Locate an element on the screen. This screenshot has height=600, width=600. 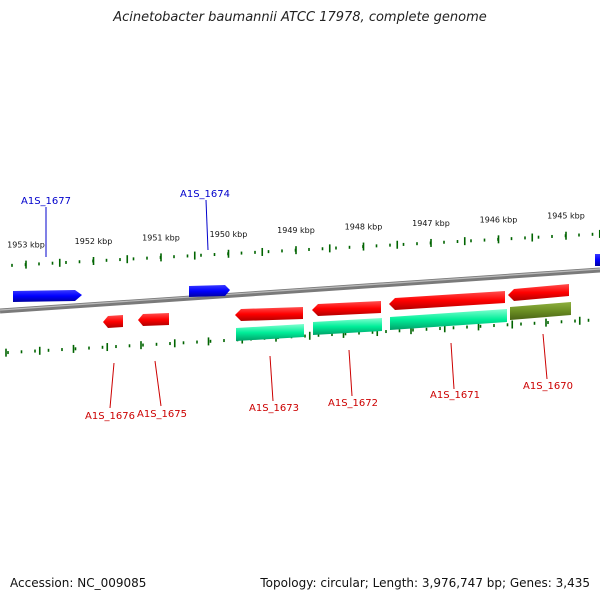
accession-text: Accession: NC_009085 is located at coordinates (78, 583).